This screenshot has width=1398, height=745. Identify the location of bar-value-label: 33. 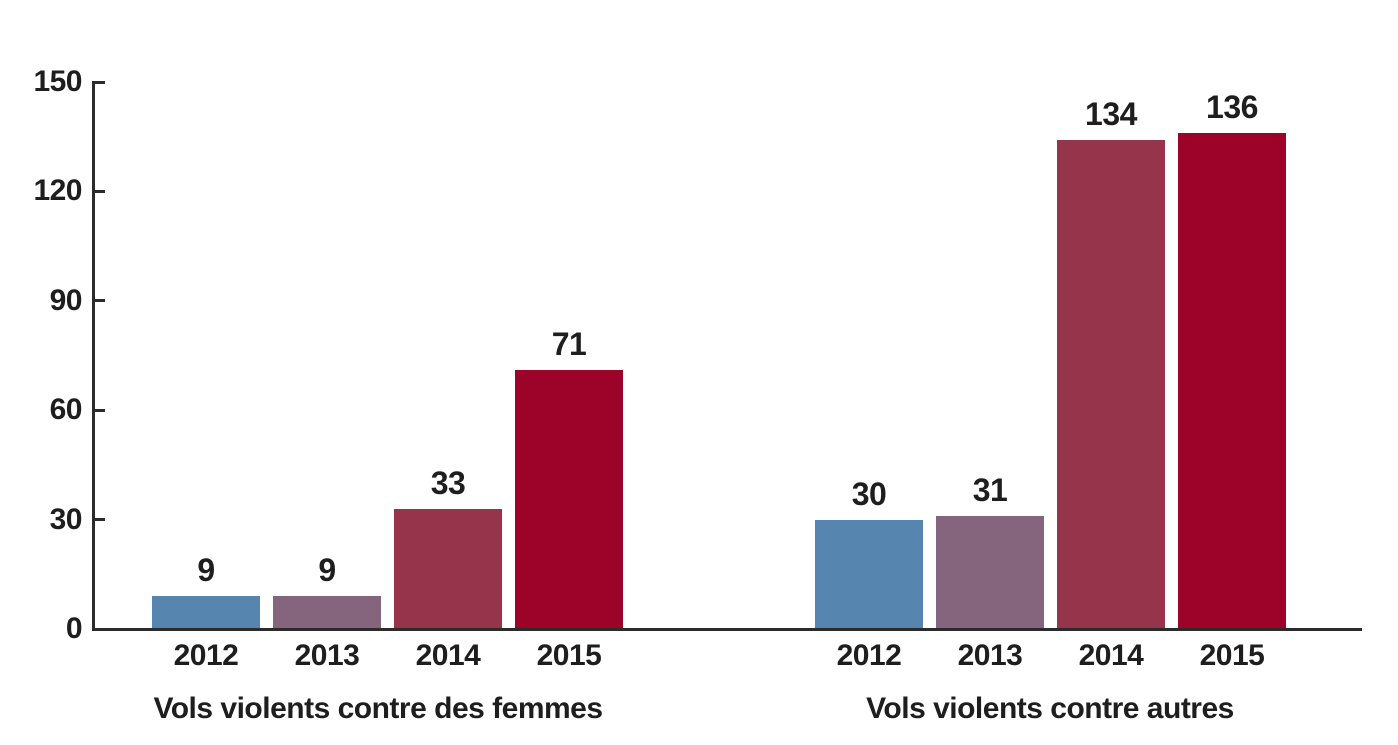
(448, 483).